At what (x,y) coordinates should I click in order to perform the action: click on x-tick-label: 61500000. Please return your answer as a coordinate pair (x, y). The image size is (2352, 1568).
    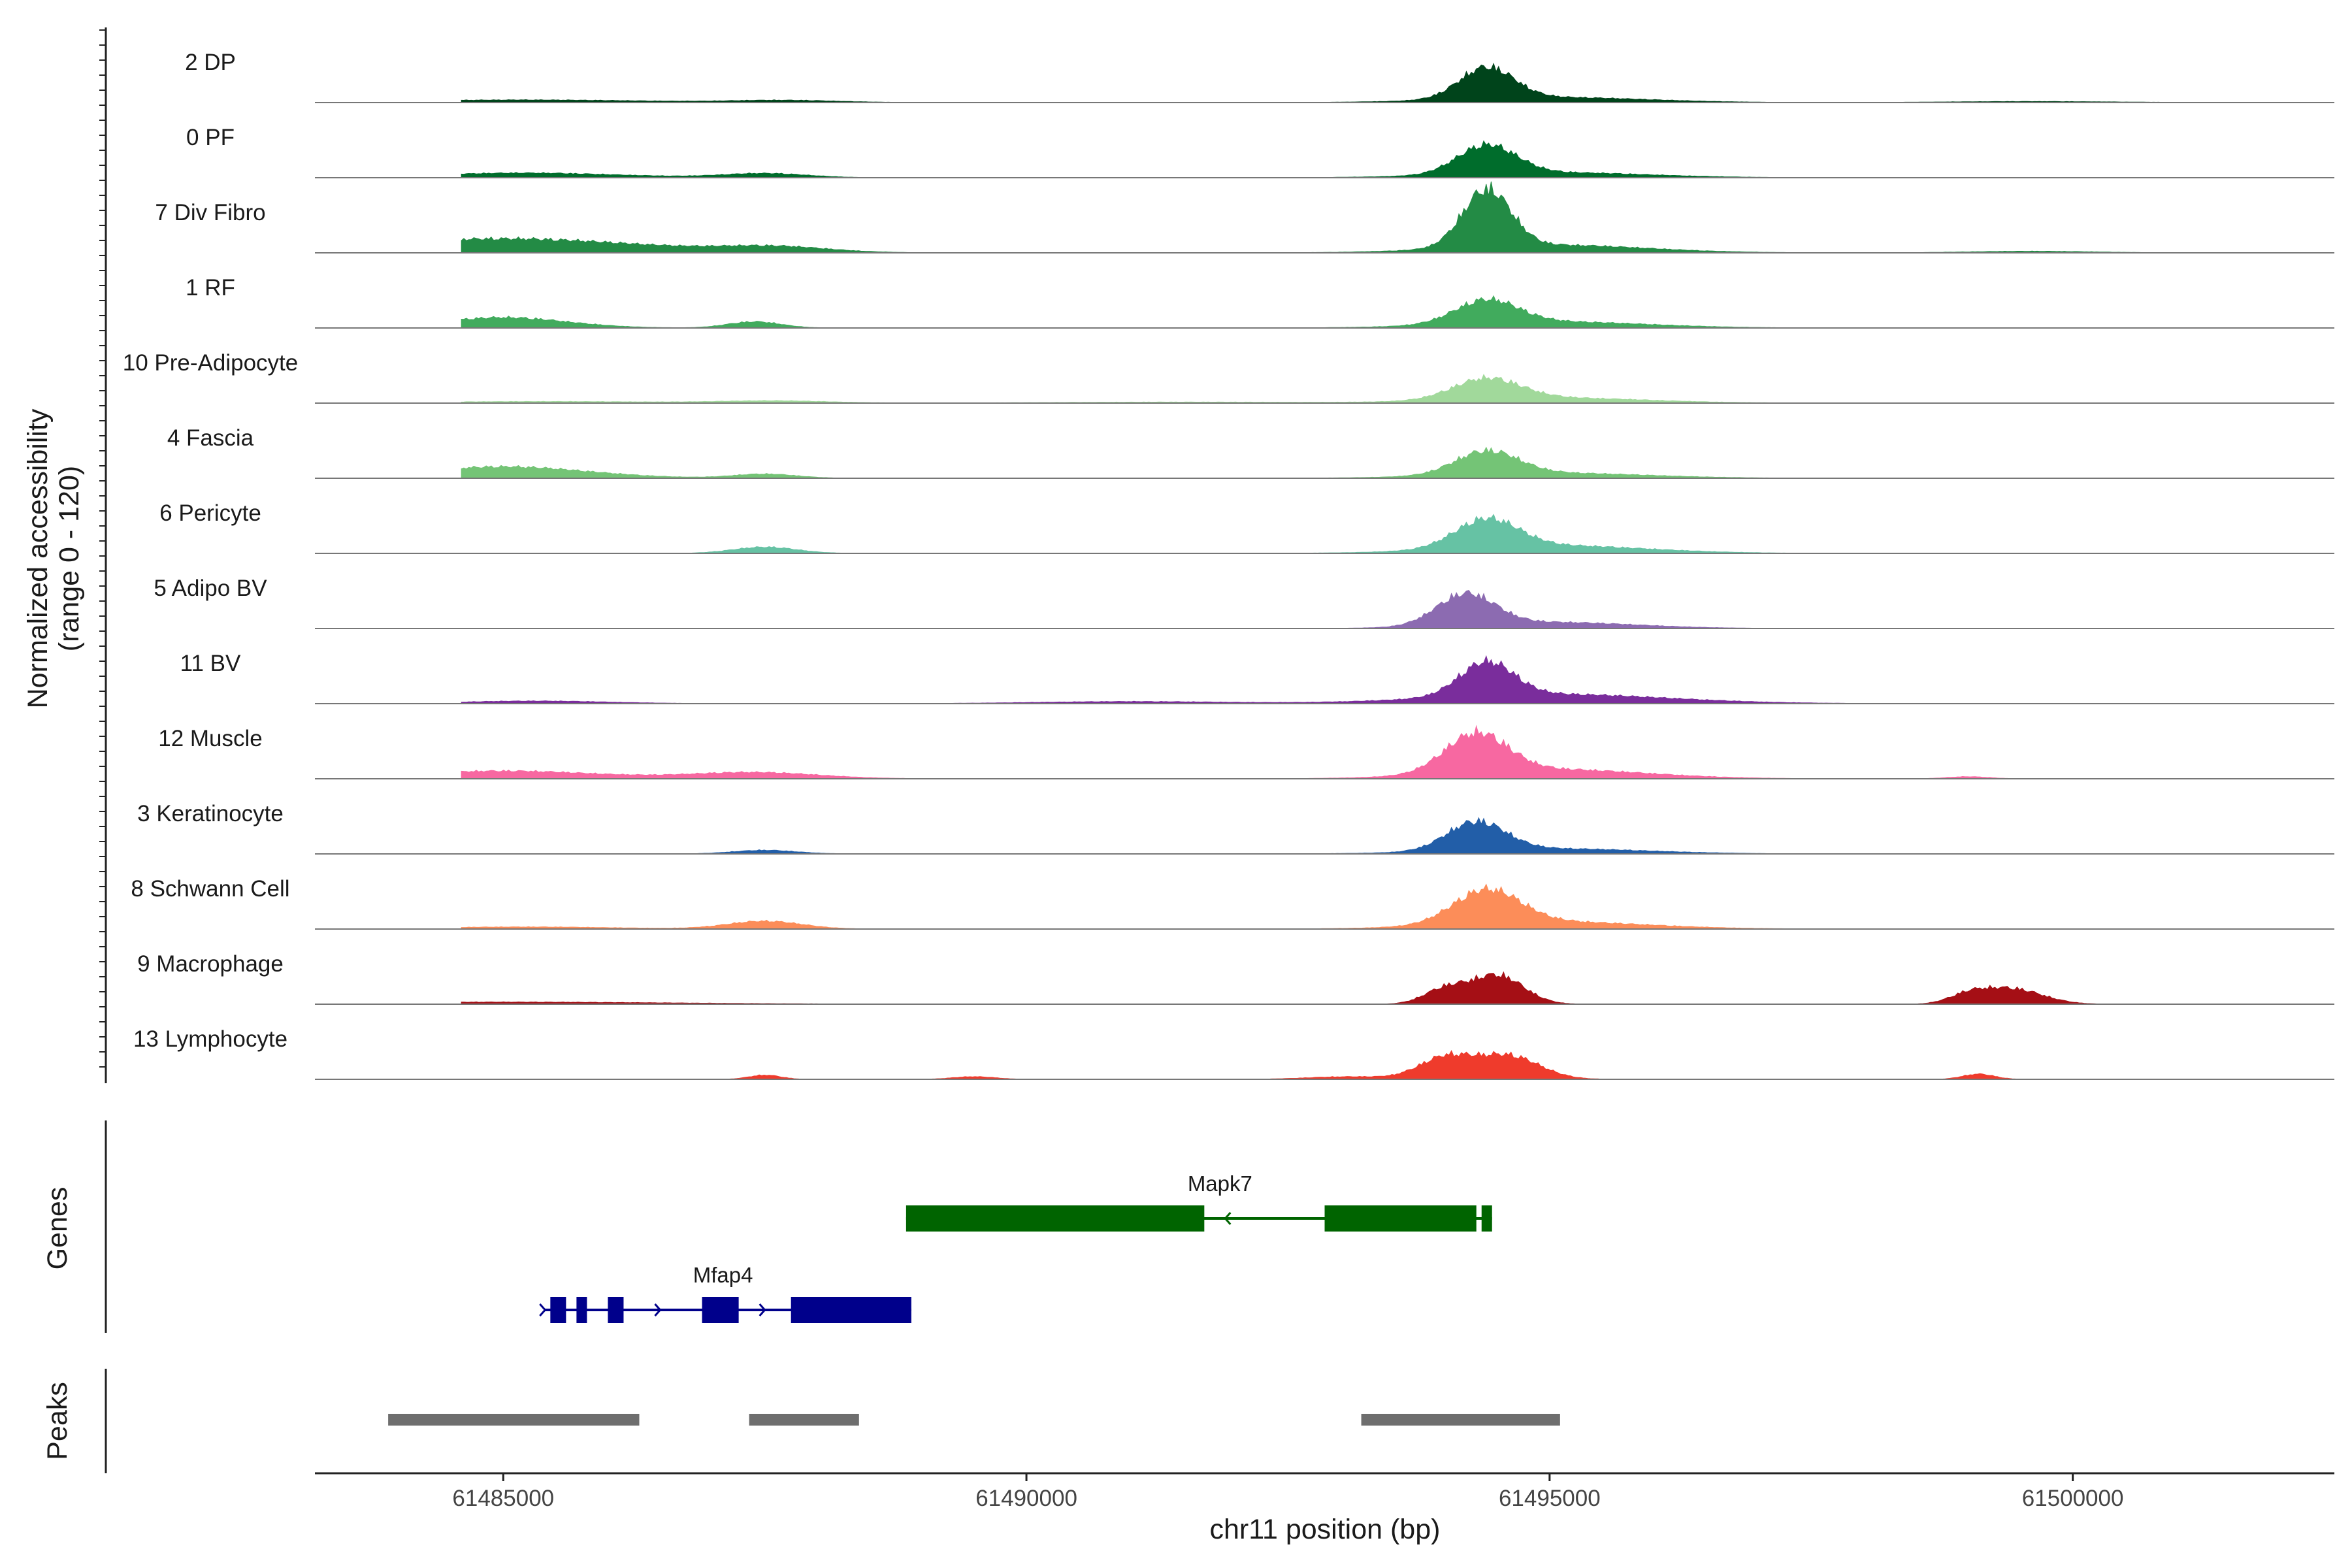
    Looking at the image, I should click on (2073, 1498).